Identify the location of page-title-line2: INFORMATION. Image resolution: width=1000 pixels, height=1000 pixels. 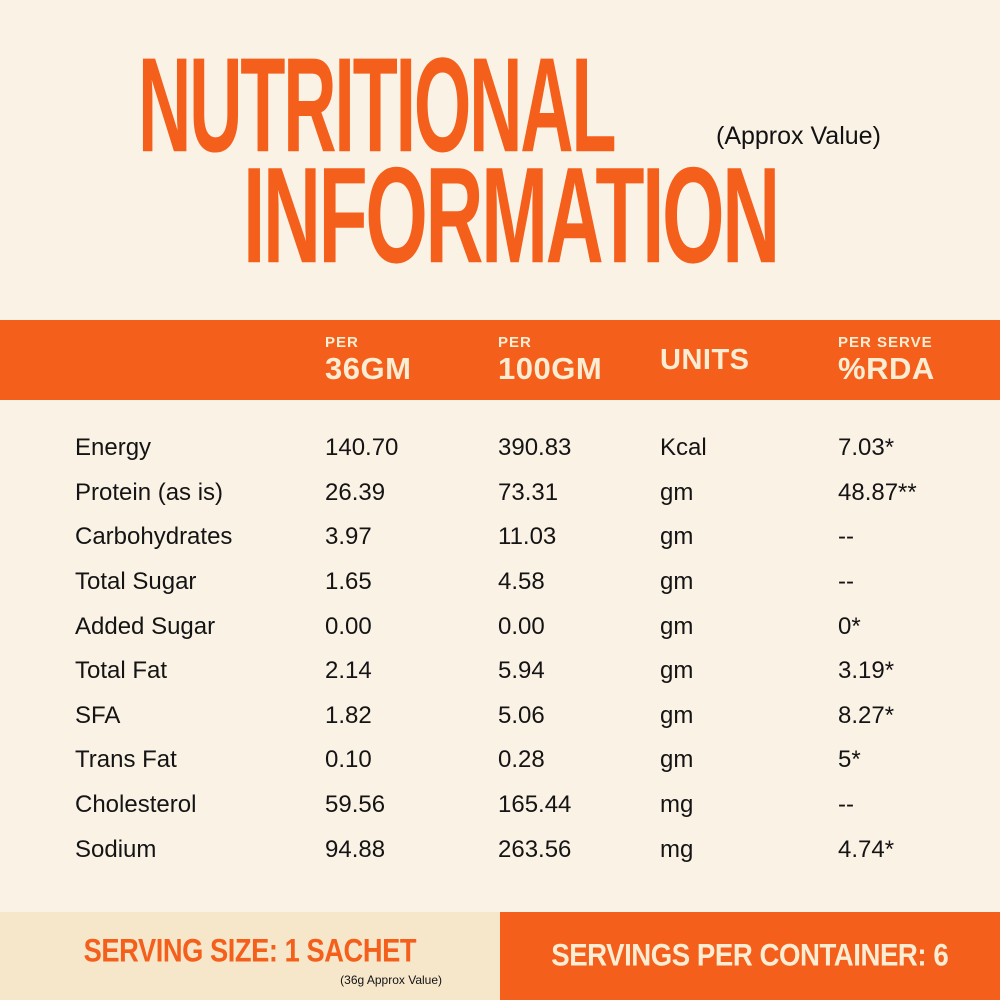
(511, 215).